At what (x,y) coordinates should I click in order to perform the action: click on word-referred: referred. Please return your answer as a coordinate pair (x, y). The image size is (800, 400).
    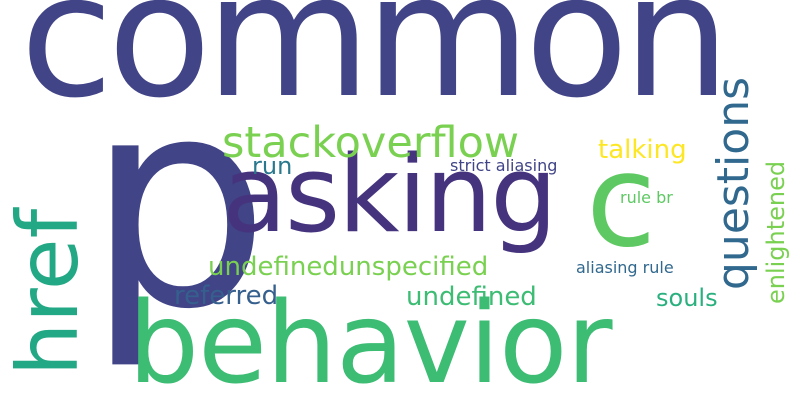
    Looking at the image, I should click on (226, 296).